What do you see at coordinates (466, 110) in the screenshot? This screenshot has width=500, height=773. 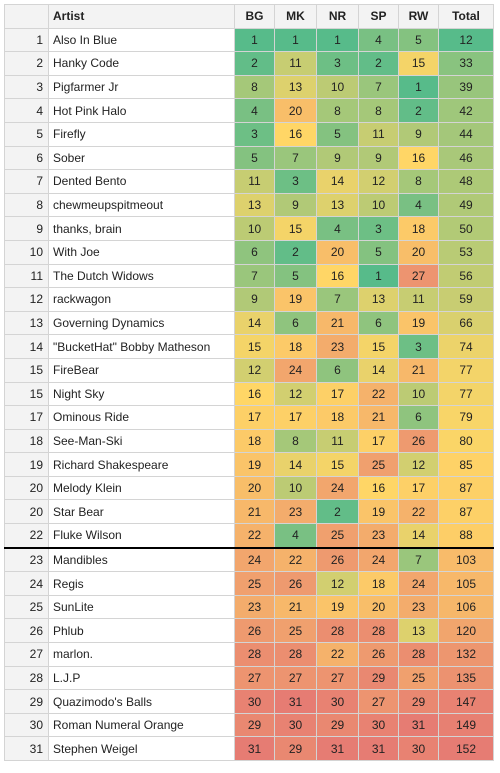 I see `total-cell: 42` at bounding box center [466, 110].